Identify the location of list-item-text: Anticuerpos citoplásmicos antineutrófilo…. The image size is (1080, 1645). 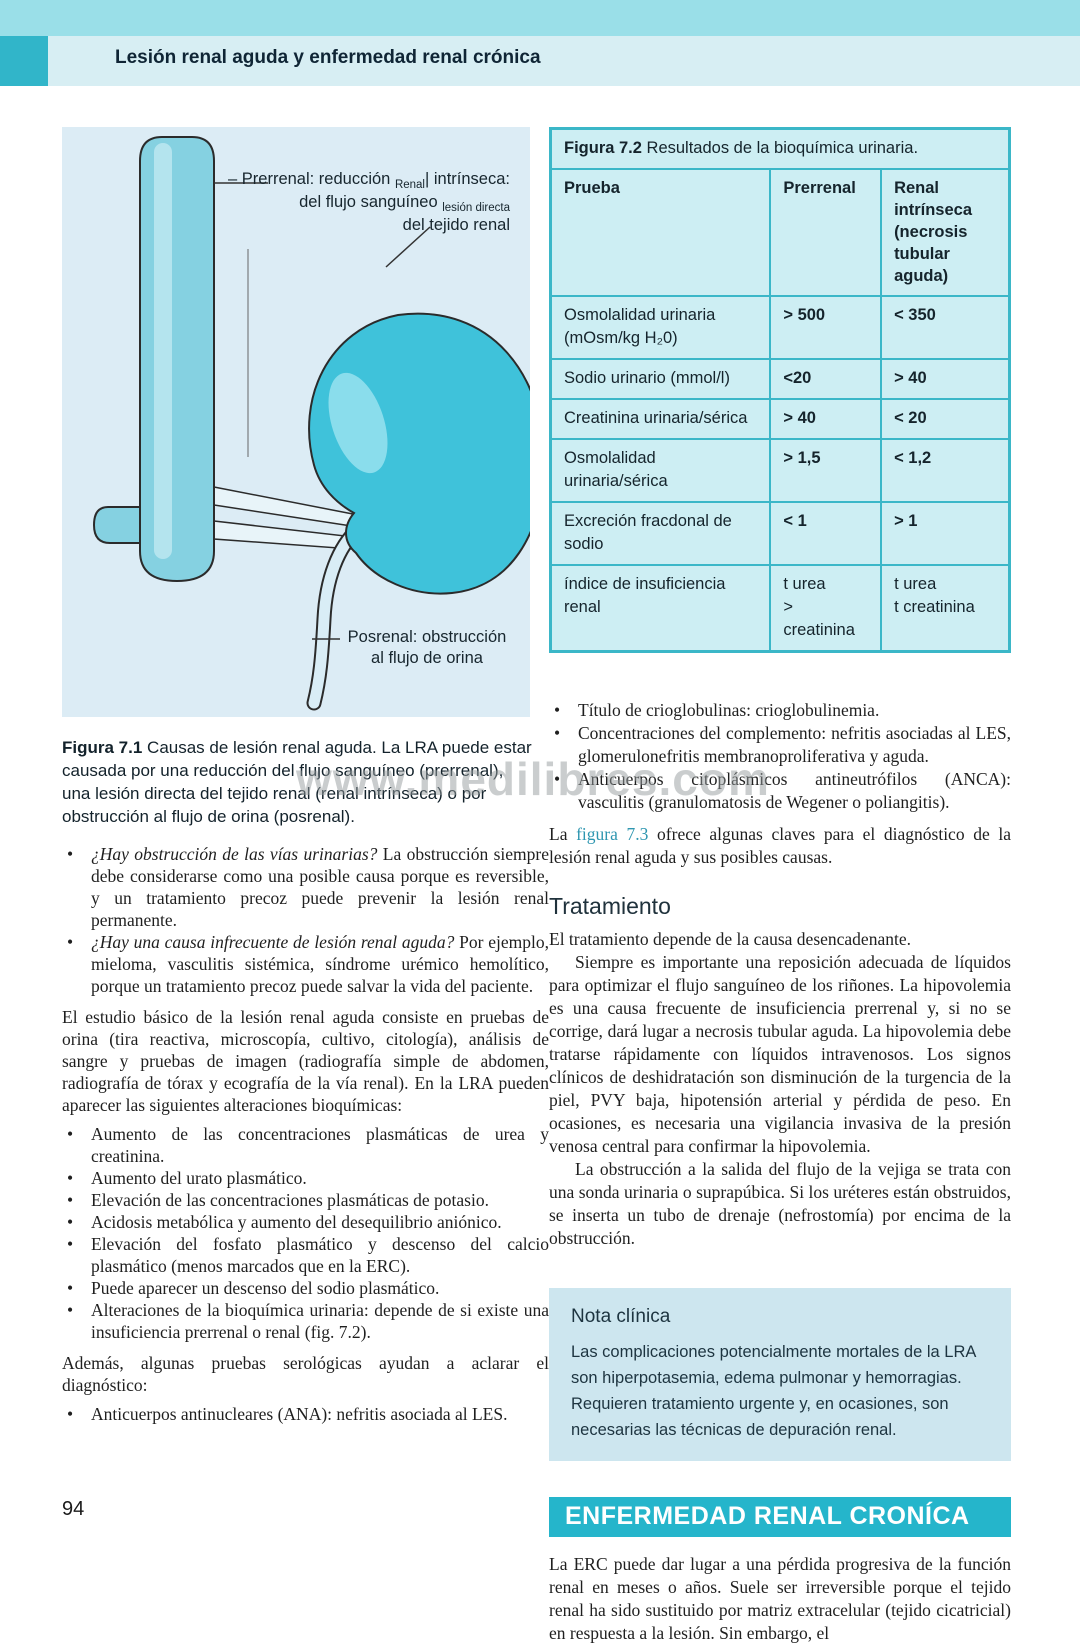
(794, 790).